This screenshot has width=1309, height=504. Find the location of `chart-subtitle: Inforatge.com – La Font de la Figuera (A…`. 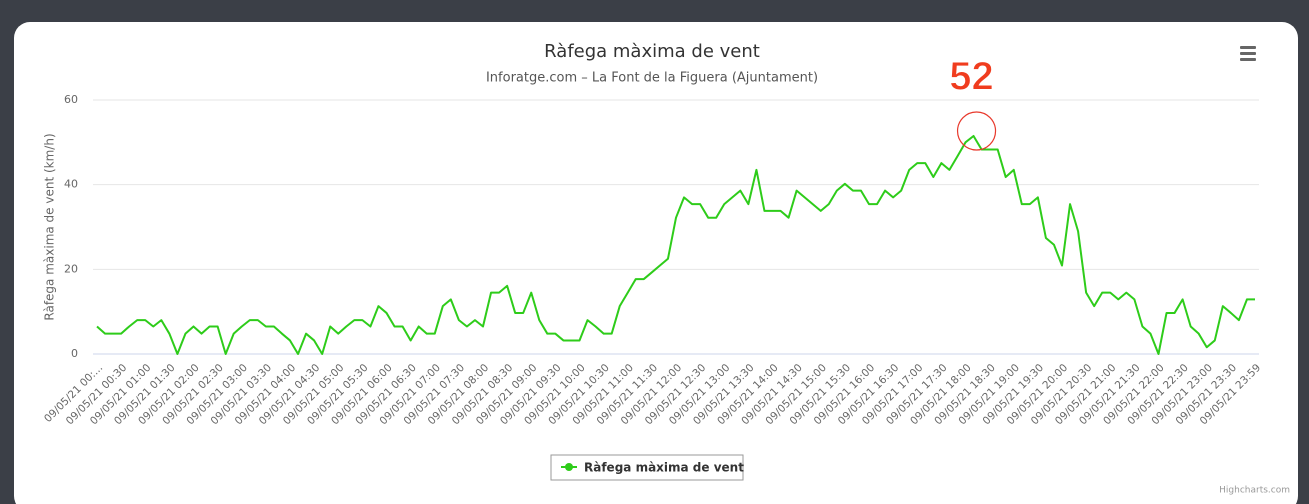

chart-subtitle: Inforatge.com – La Font de la Figuera (A… is located at coordinates (652, 78).